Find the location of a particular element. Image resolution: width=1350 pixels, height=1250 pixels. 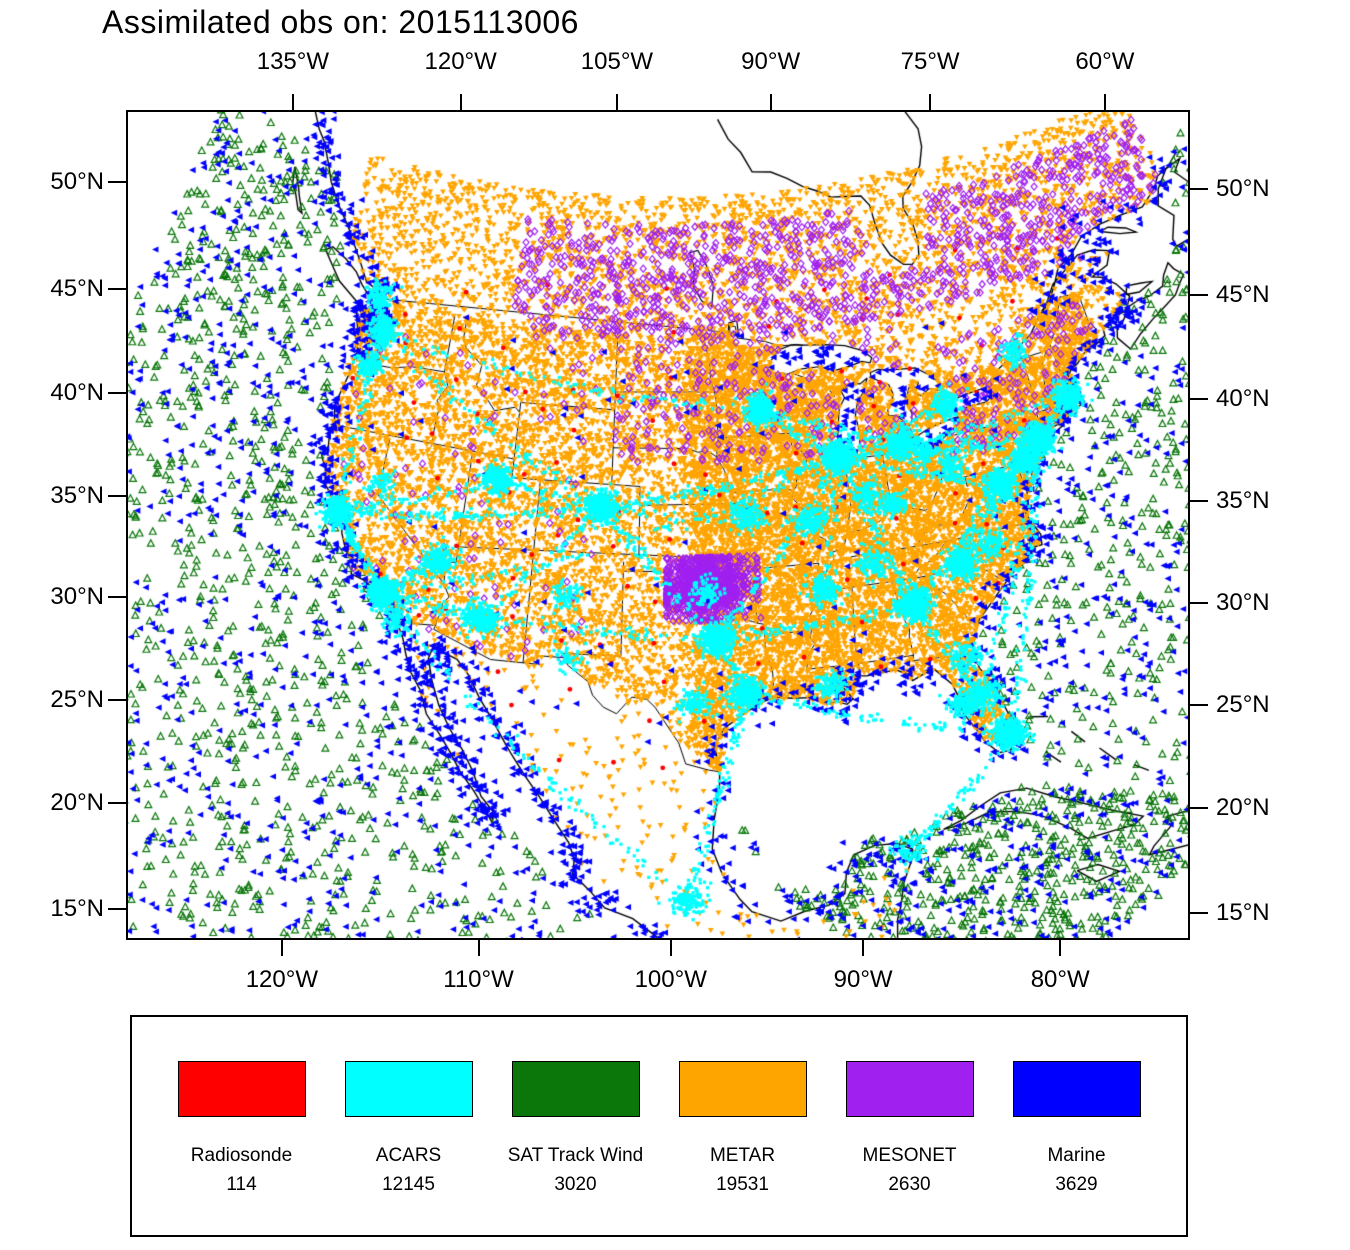

bottom-axis-tick-label: 100°W is located at coordinates (670, 979).